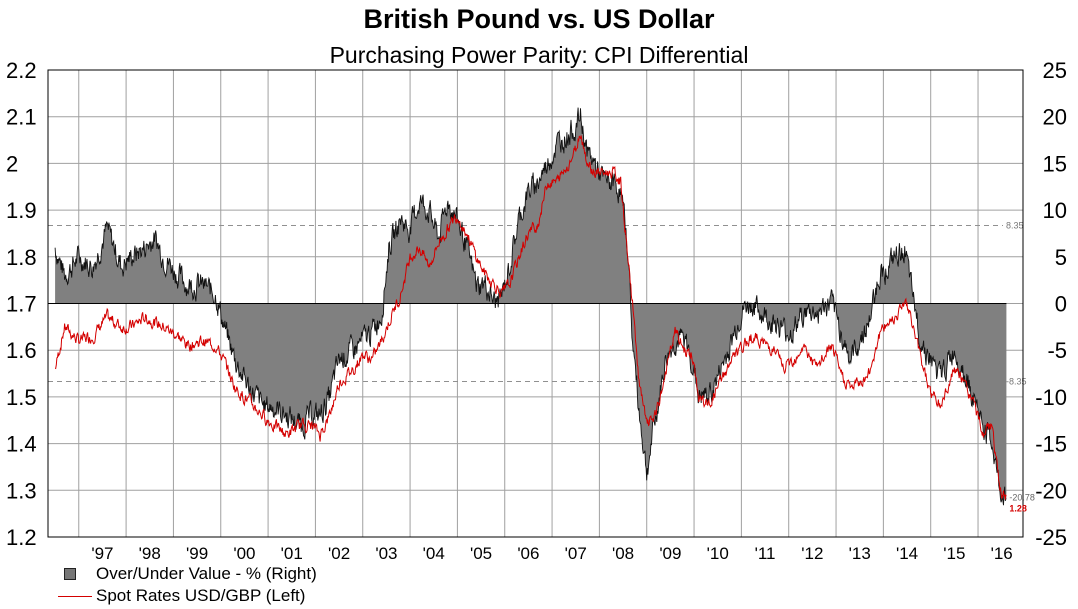 Image resolution: width=1078 pixels, height=609 pixels. Describe the element at coordinates (954, 553) in the screenshot. I see `x-tick-label: '15` at that location.